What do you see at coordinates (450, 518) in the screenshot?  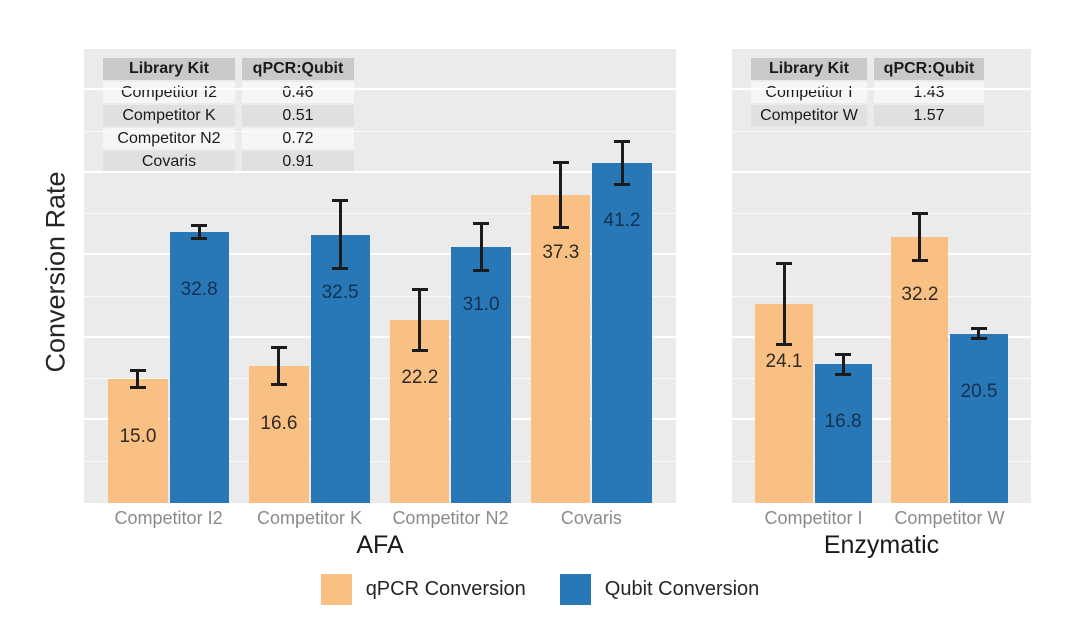 I see `x-tick-label: Competitor N2` at bounding box center [450, 518].